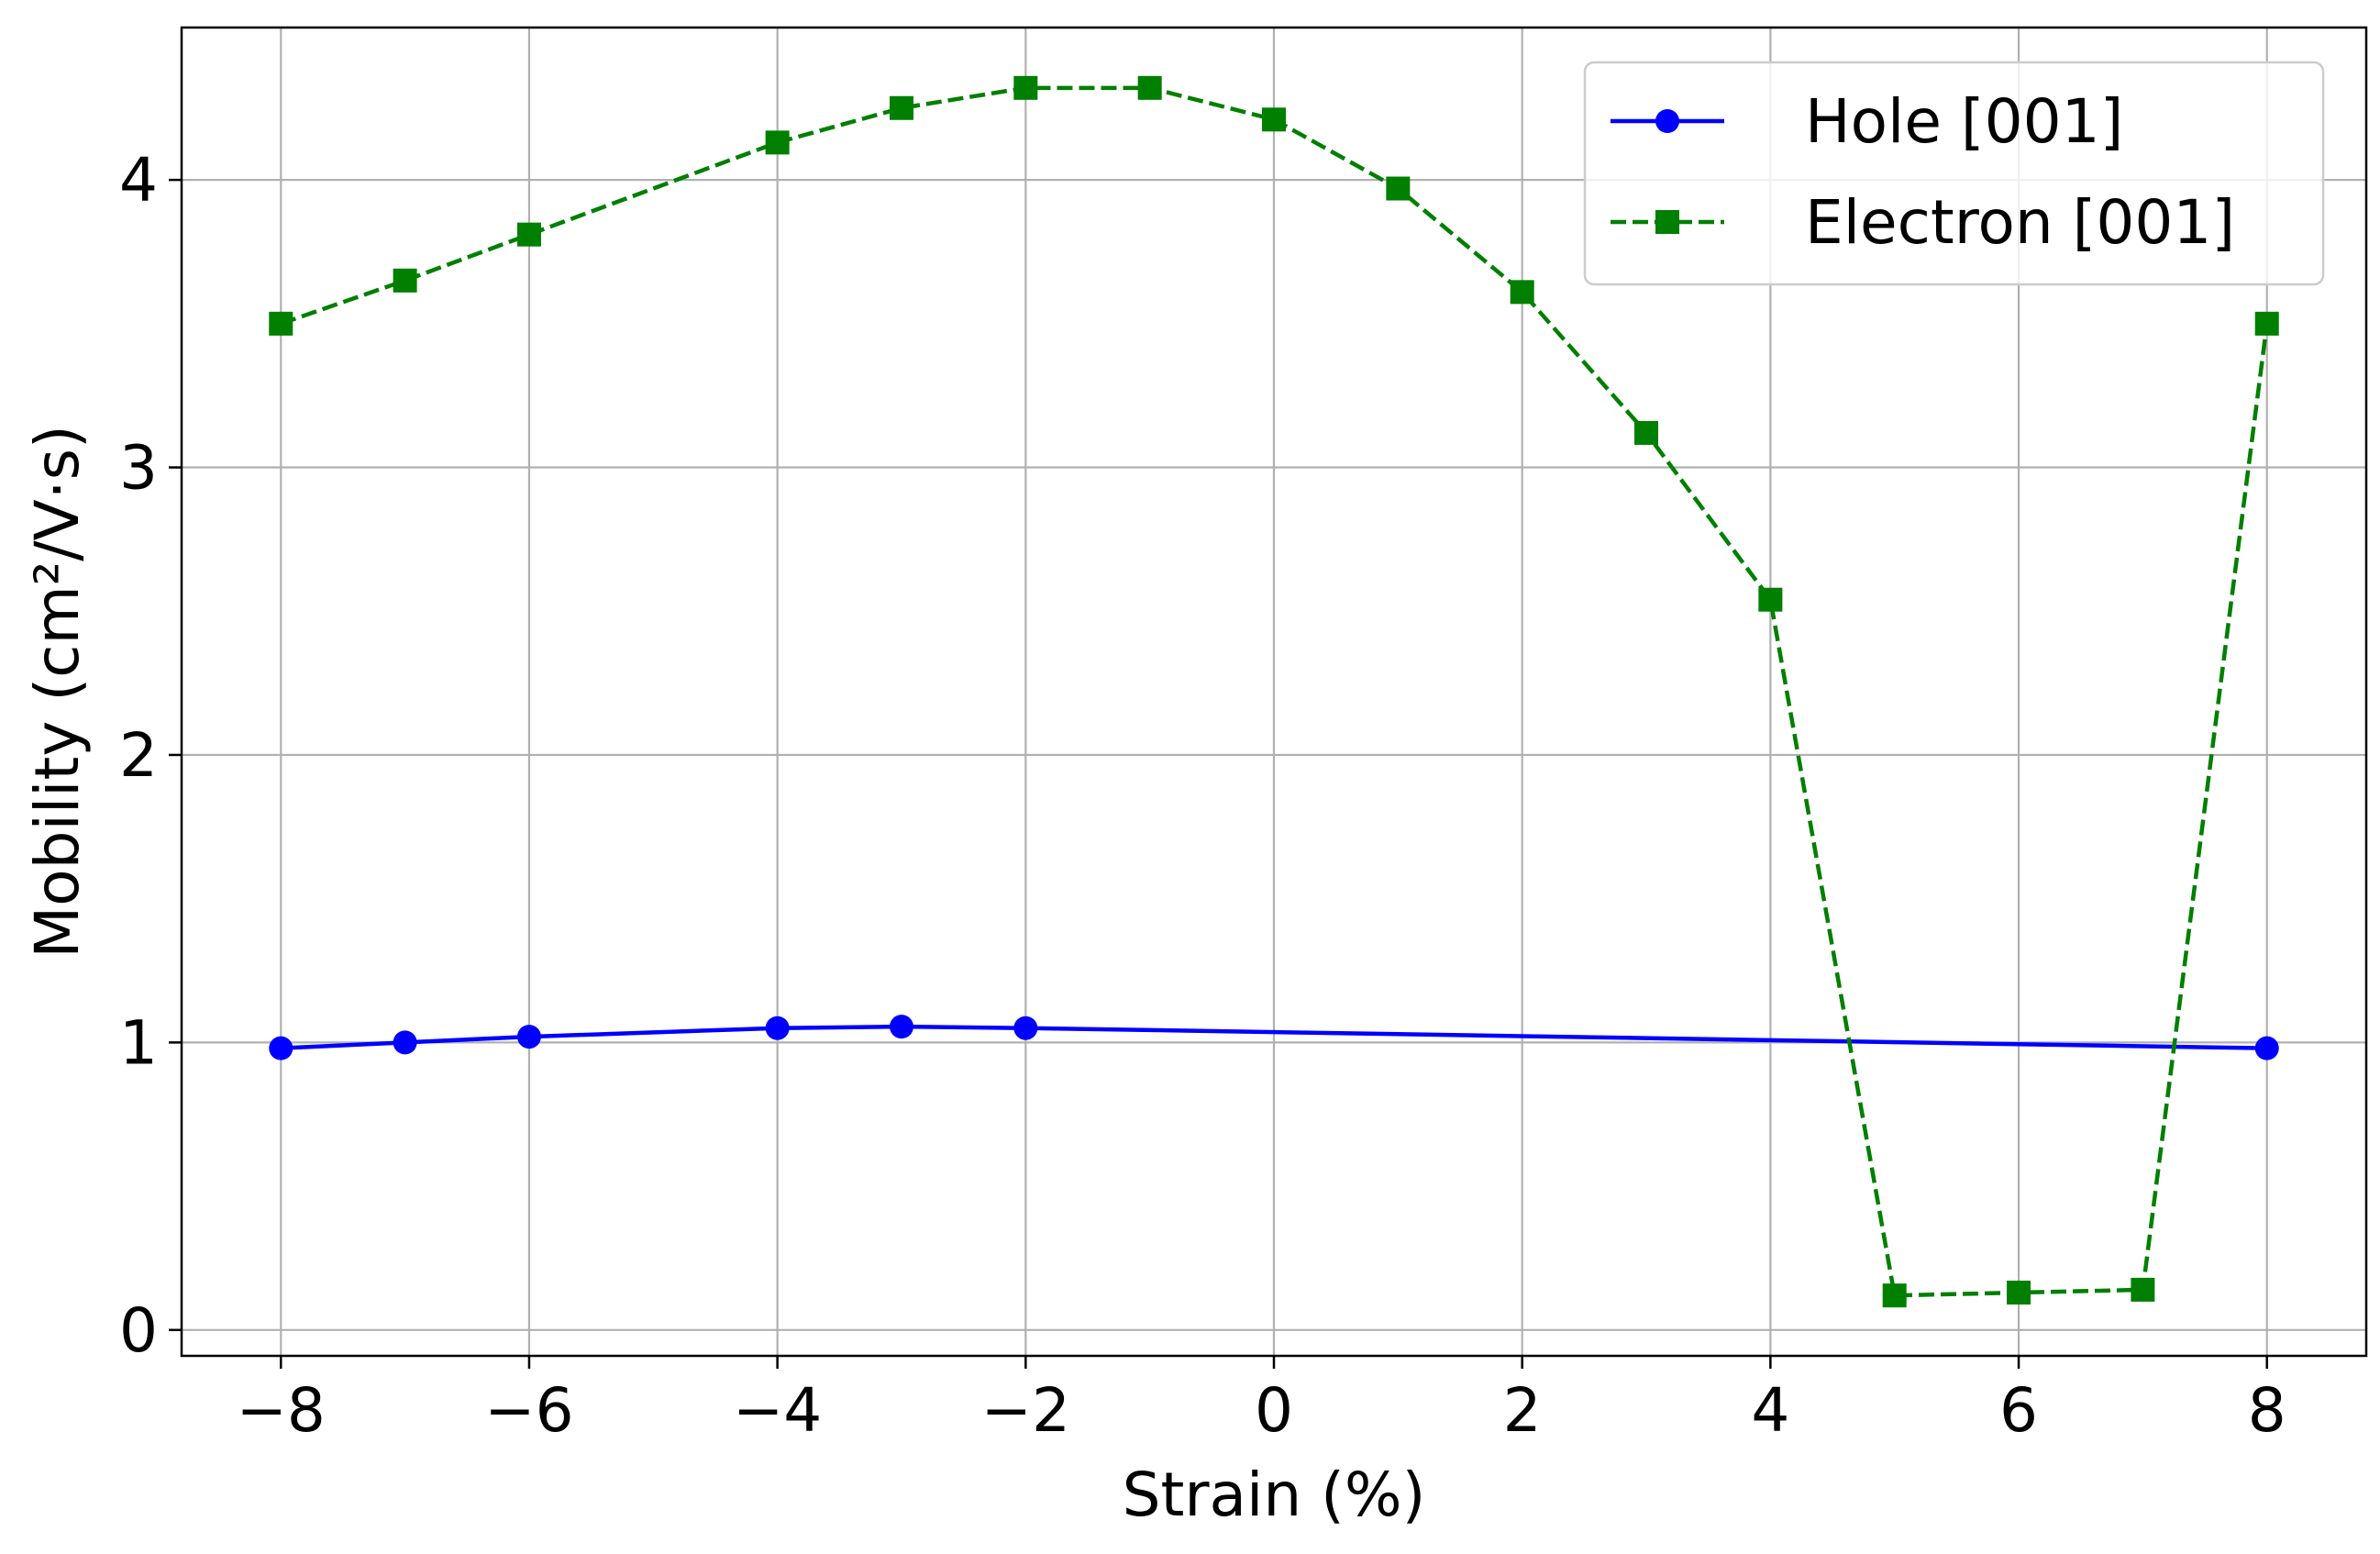  What do you see at coordinates (2020, 222) in the screenshot?
I see `legend-label: Electron [001]` at bounding box center [2020, 222].